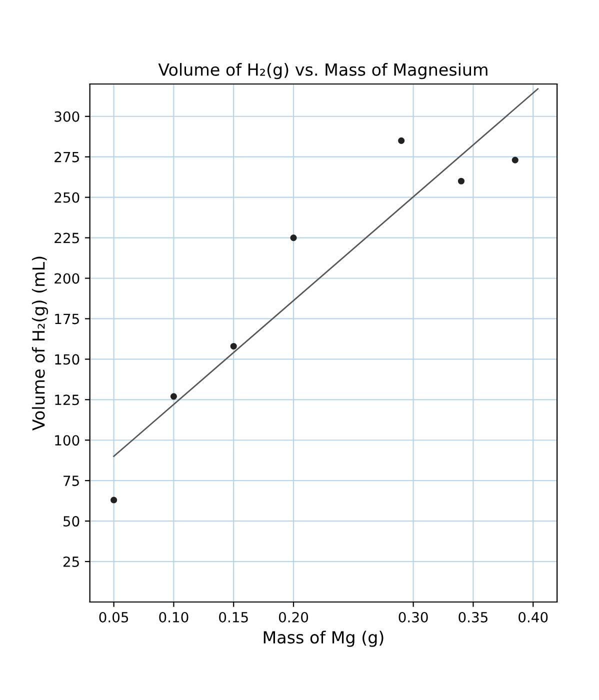 The image size is (599, 700). Describe the element at coordinates (71, 481) in the screenshot. I see `y-tick-label: 75` at that location.